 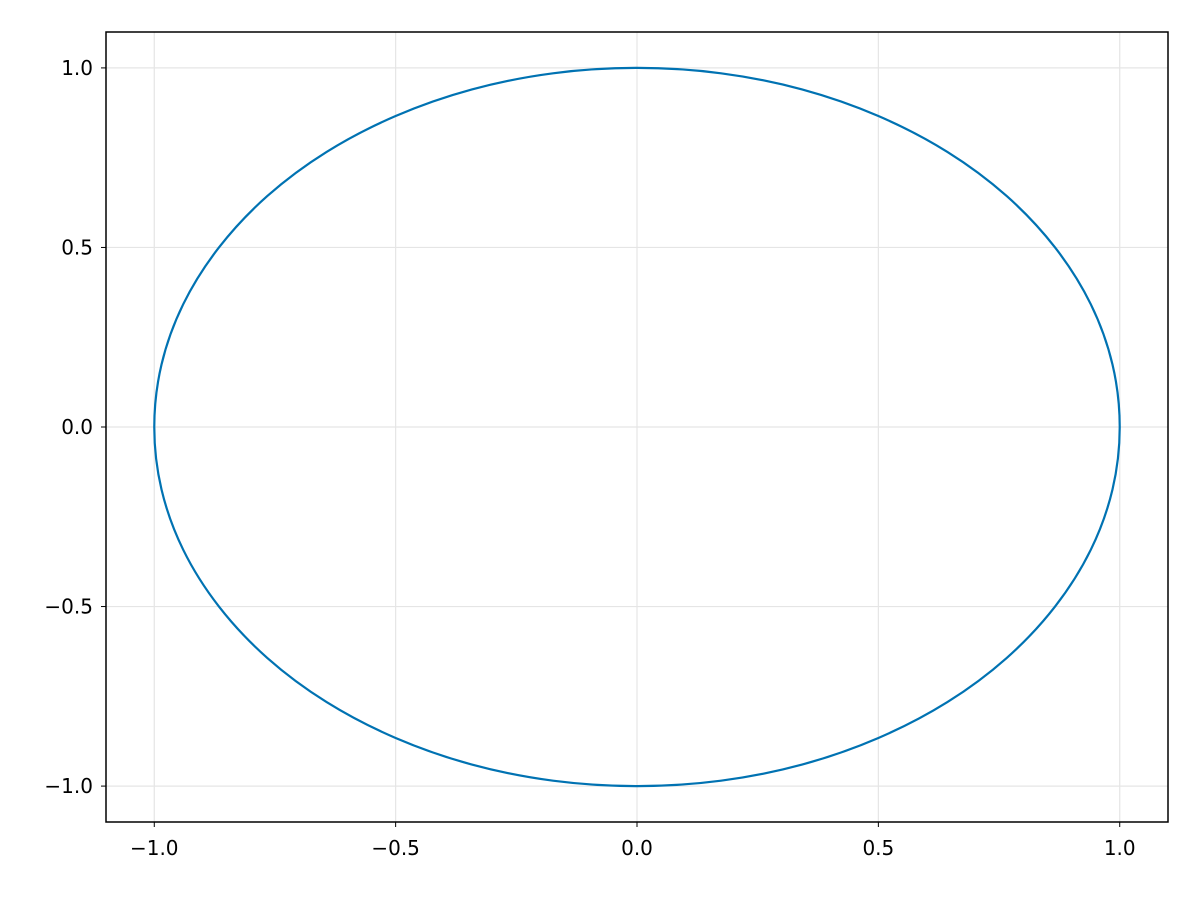 I want to click on y-tick-label: −1.0, so click(x=68, y=786).